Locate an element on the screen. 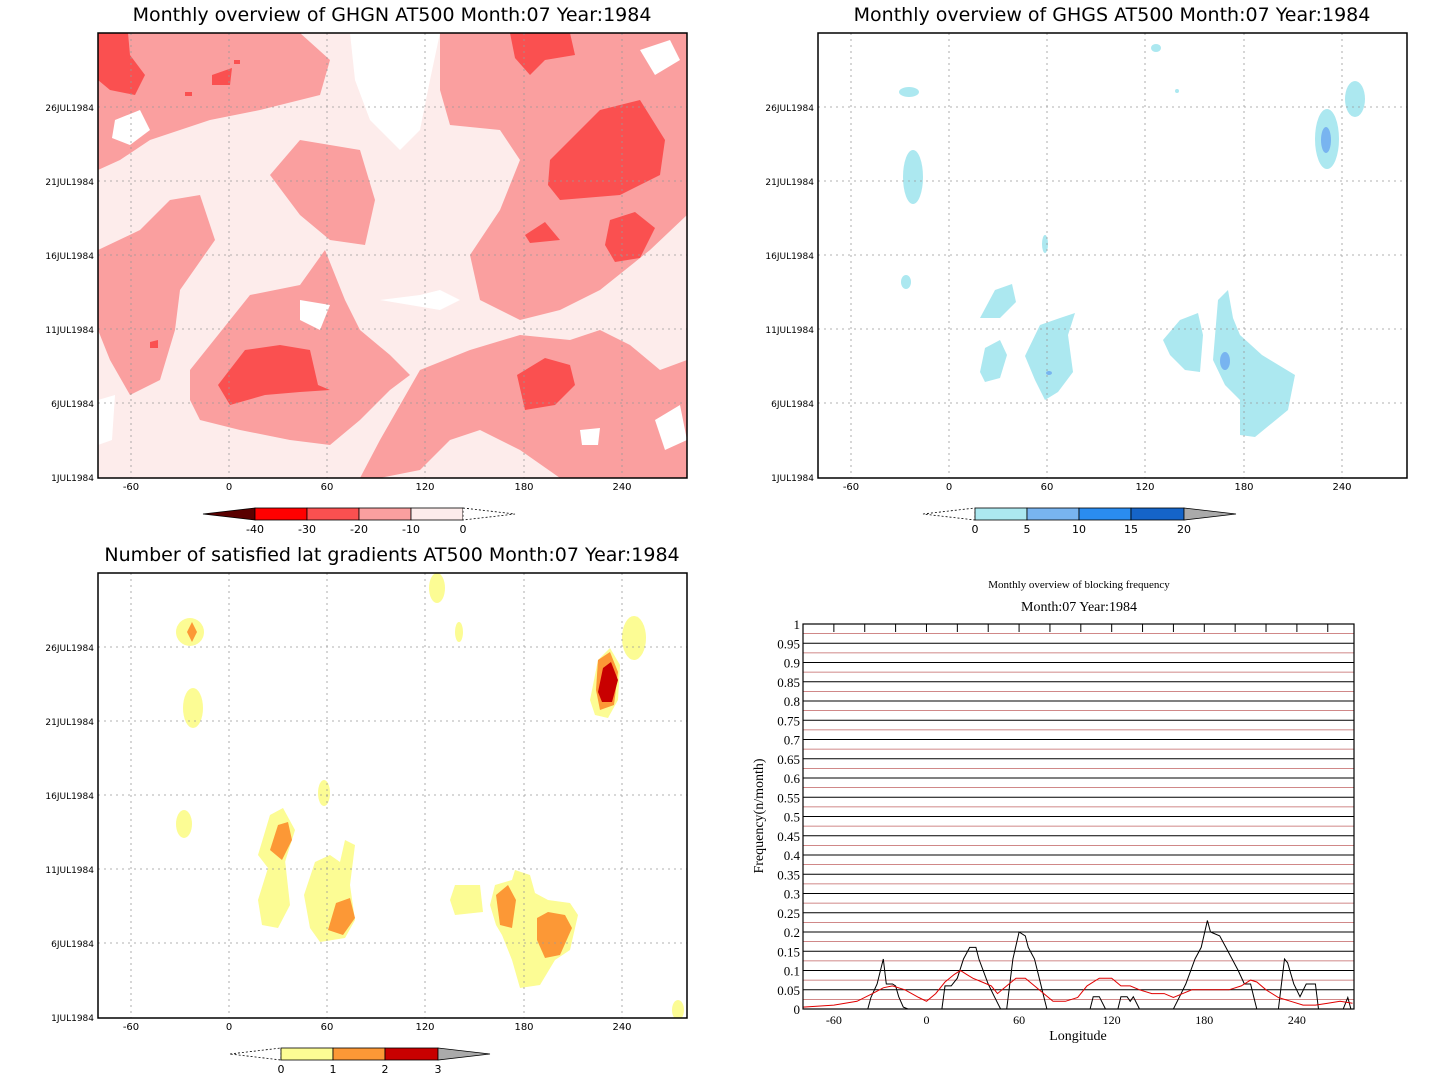  colorbar-label: 5 is located at coordinates (1027, 529).